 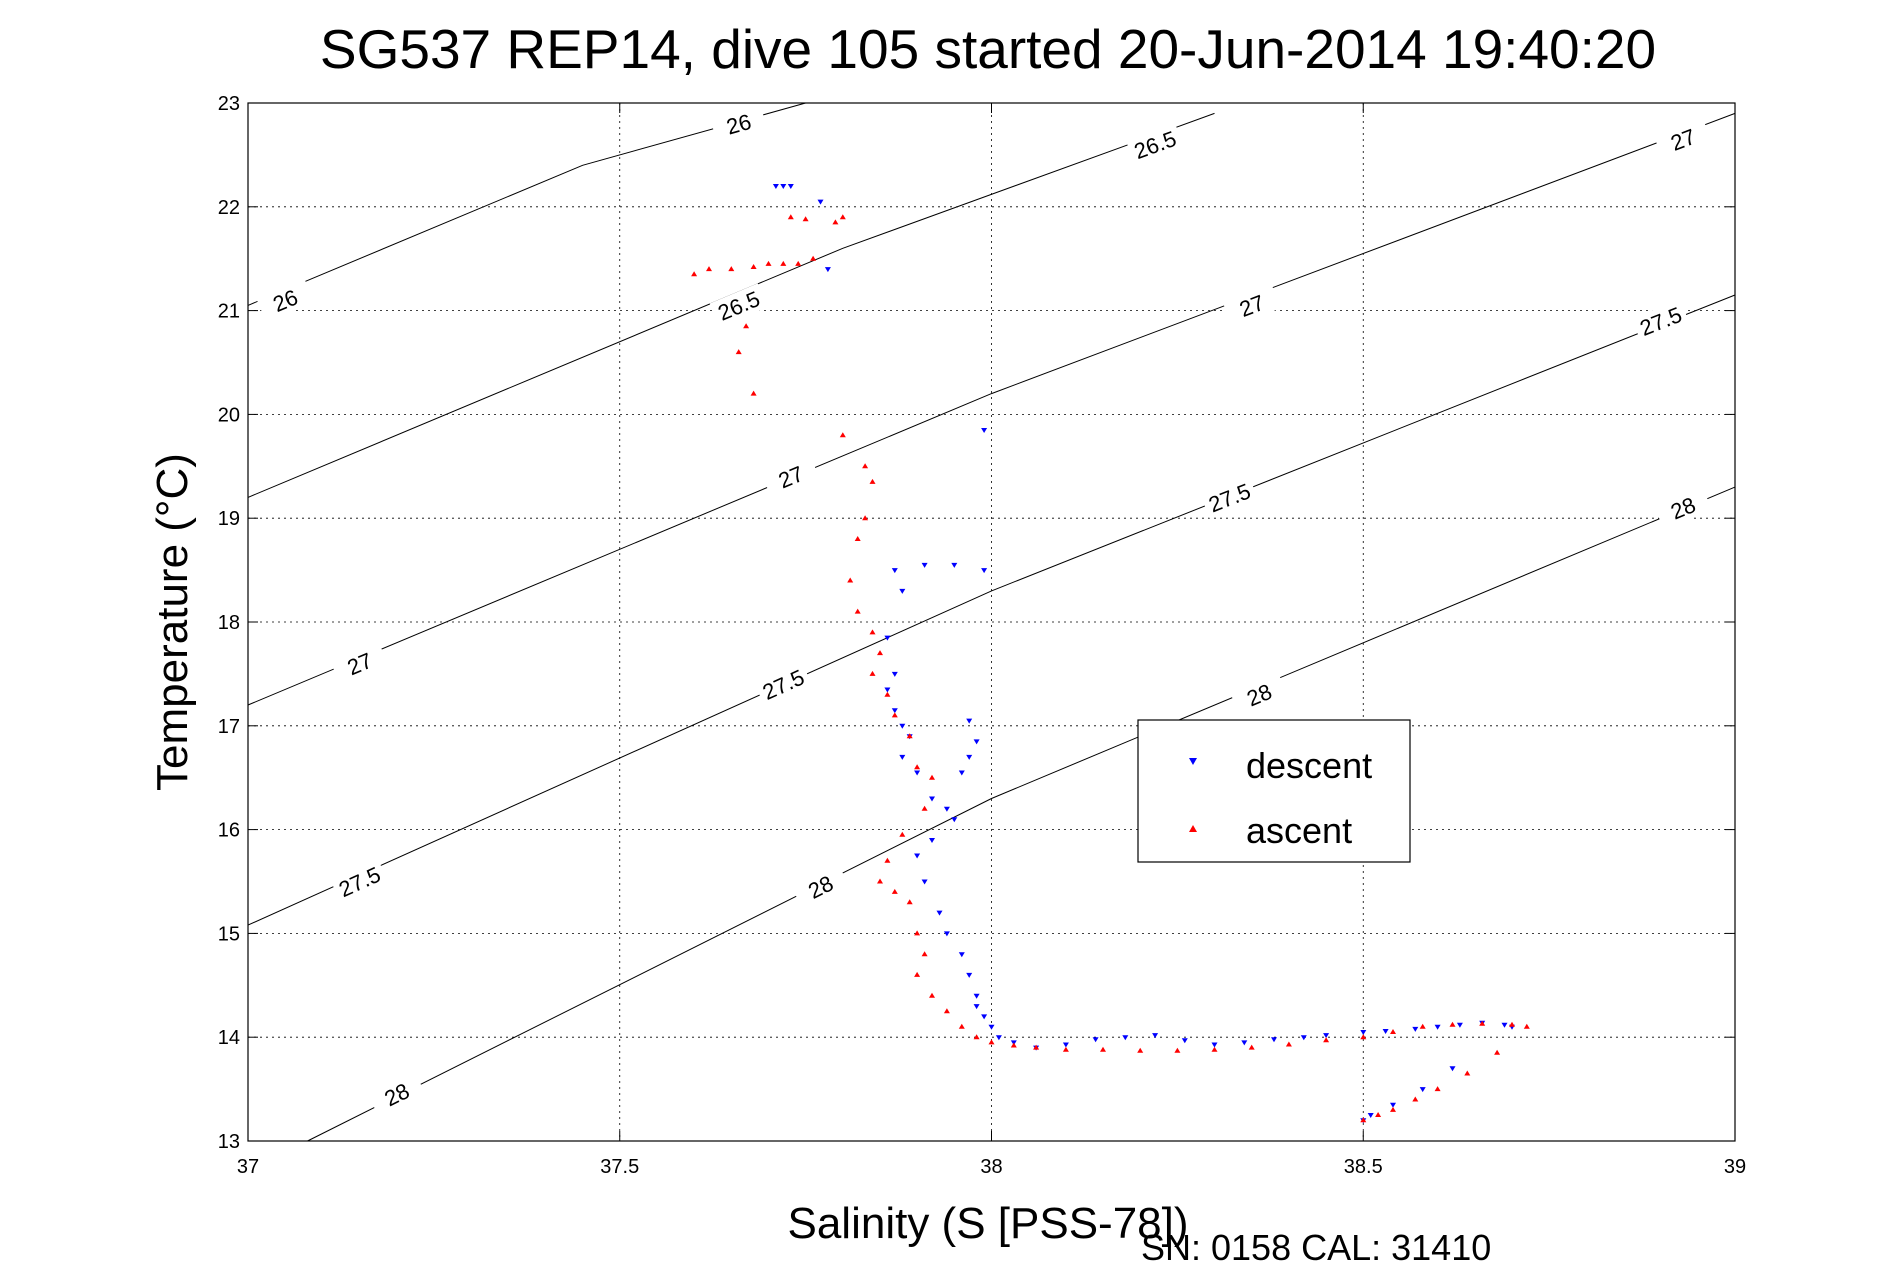 I want to click on legend-ascent-marker, so click(x=1193, y=828).